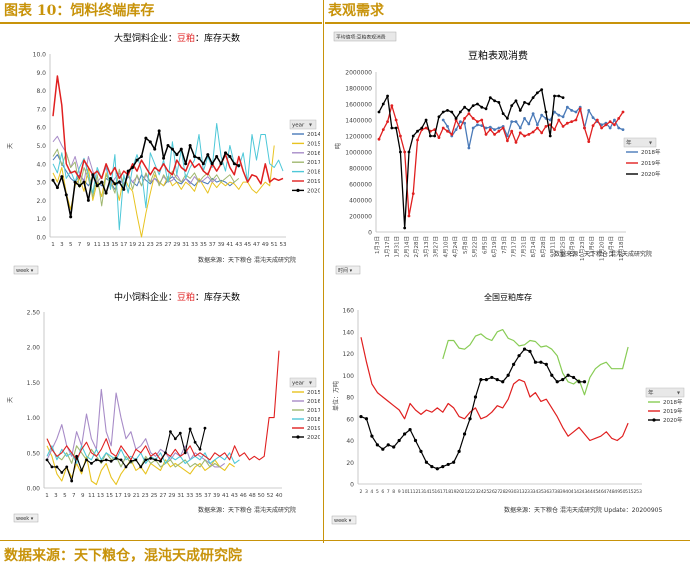 The image size is (690, 565). I want to click on x-tick-label: 51, so click(274, 245).